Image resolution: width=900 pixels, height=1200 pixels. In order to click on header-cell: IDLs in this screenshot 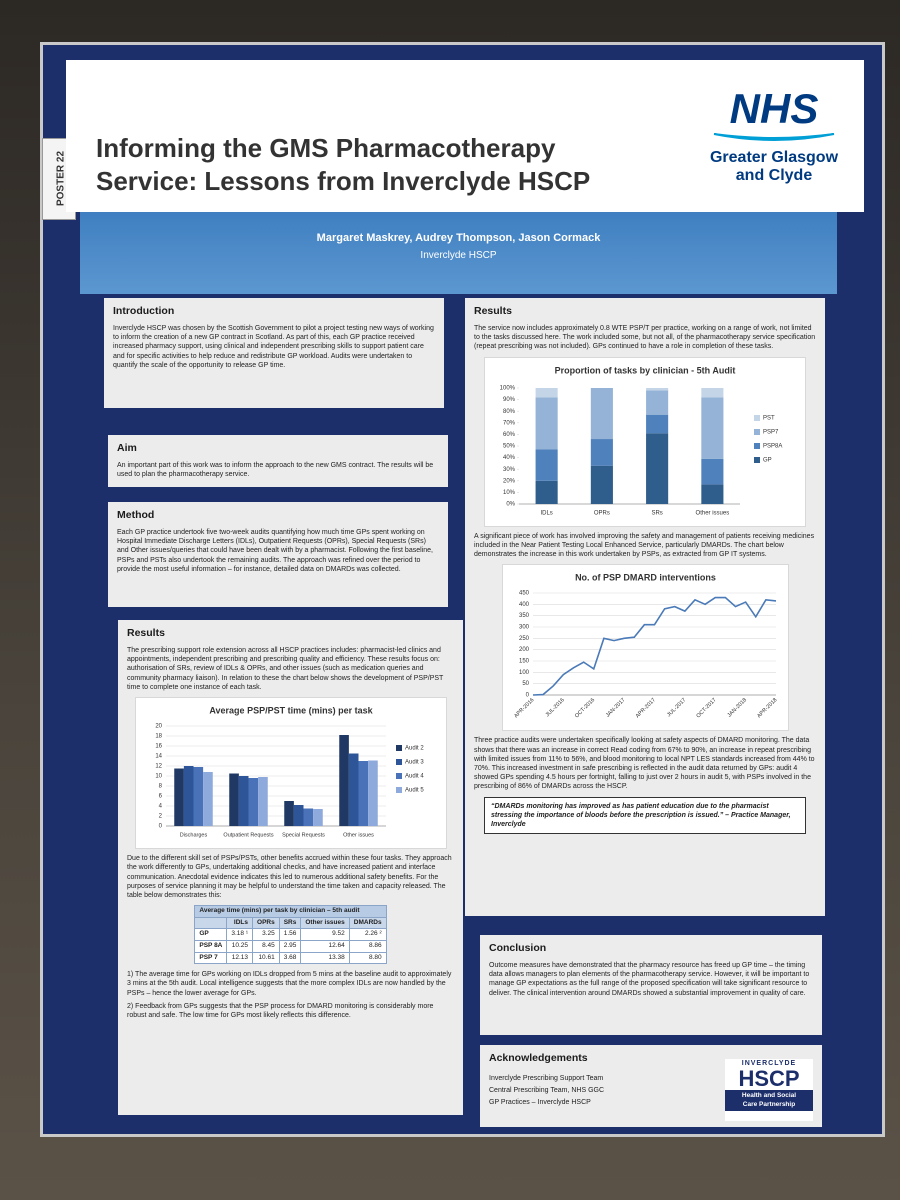, I will do `click(240, 923)`.